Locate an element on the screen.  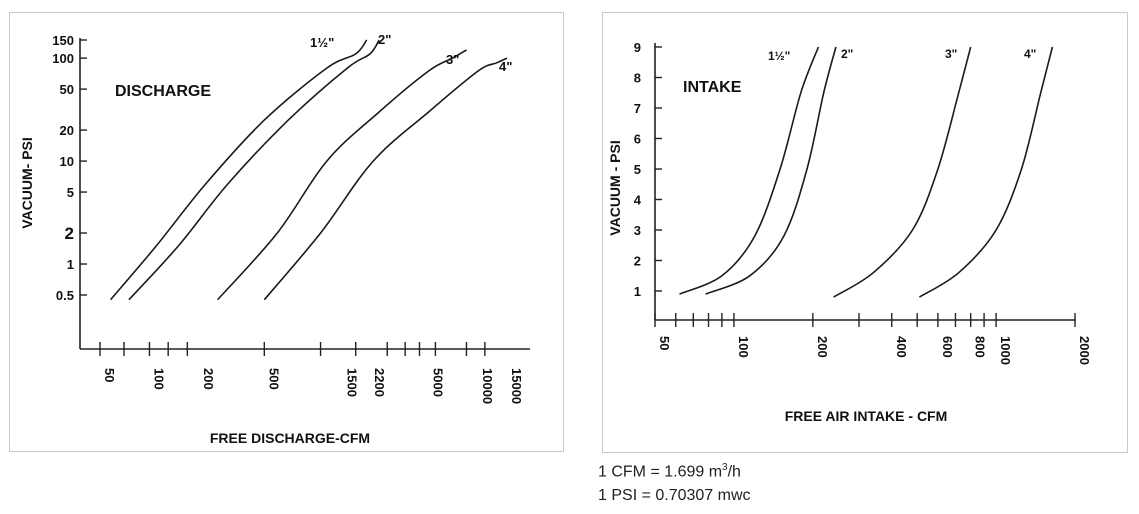
y-tick-label-7: 7 is located at coordinates (637, 108).